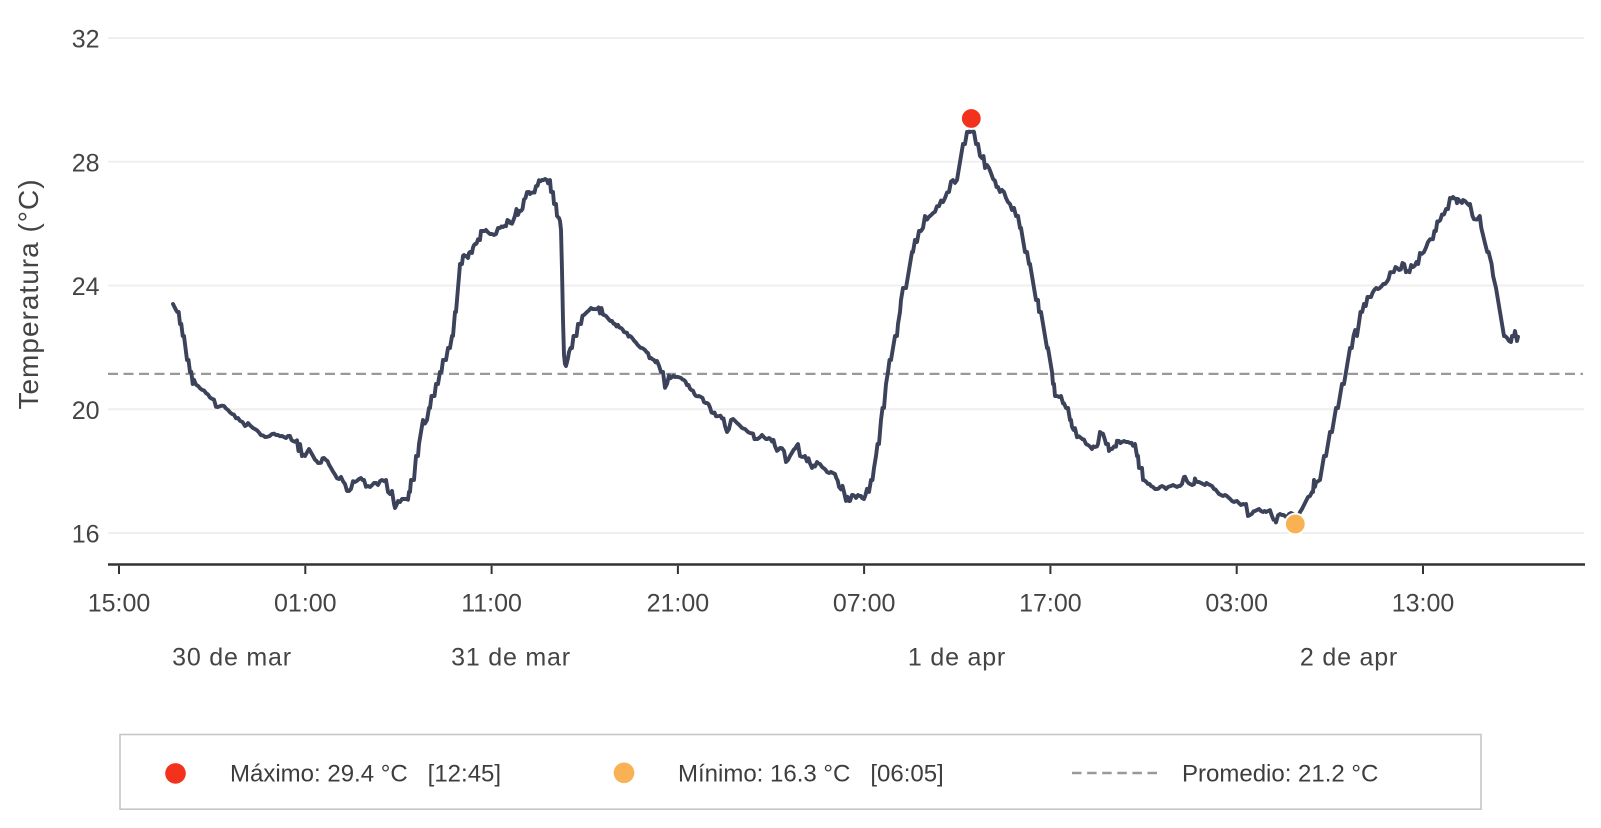 This screenshot has width=1601, height=828. What do you see at coordinates (86, 163) in the screenshot?
I see `svg-text: 28` at bounding box center [86, 163].